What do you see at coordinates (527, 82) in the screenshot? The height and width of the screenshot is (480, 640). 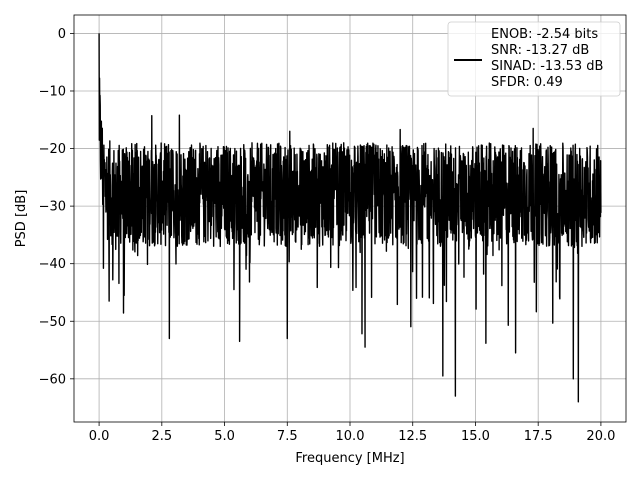 I see `legend-sfdr: SFDR: 0.49` at bounding box center [527, 82].